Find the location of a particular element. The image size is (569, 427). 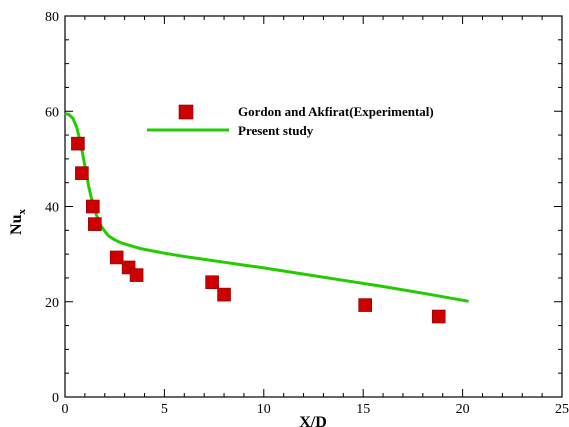

x-tick-label: 25 is located at coordinates (562, 409).